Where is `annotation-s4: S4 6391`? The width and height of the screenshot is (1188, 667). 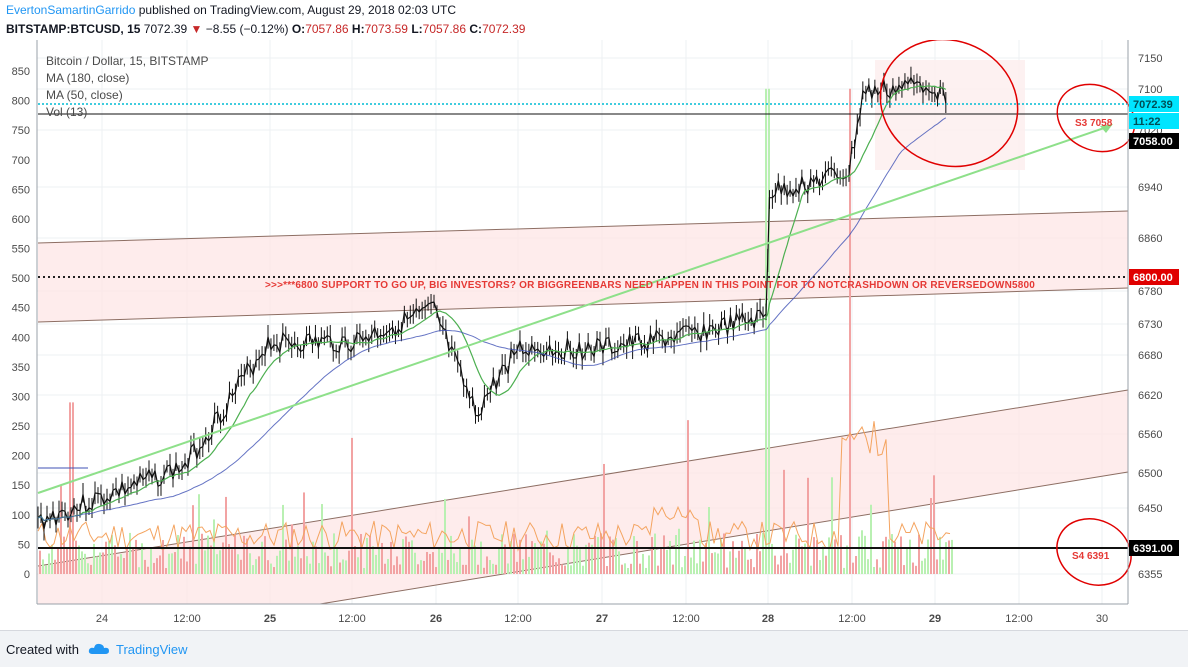
annotation-s4: S4 6391 is located at coordinates (1091, 556).